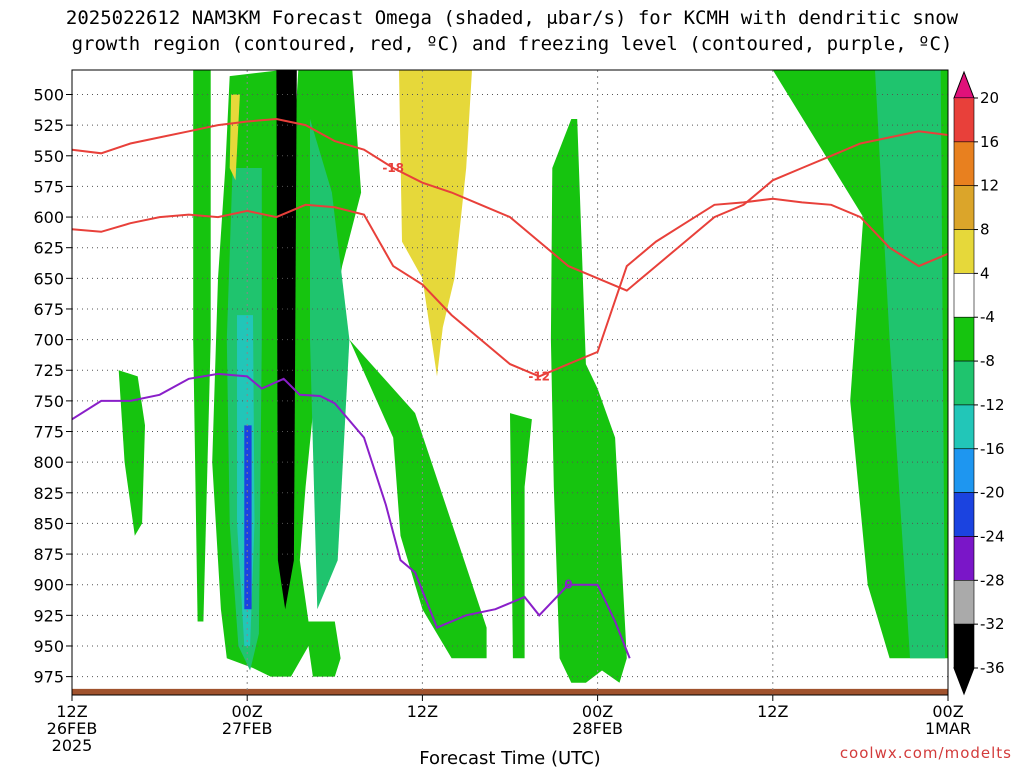 The height and width of the screenshot is (768, 1024). I want to click on x-tick-label: 27FEB, so click(247, 728).